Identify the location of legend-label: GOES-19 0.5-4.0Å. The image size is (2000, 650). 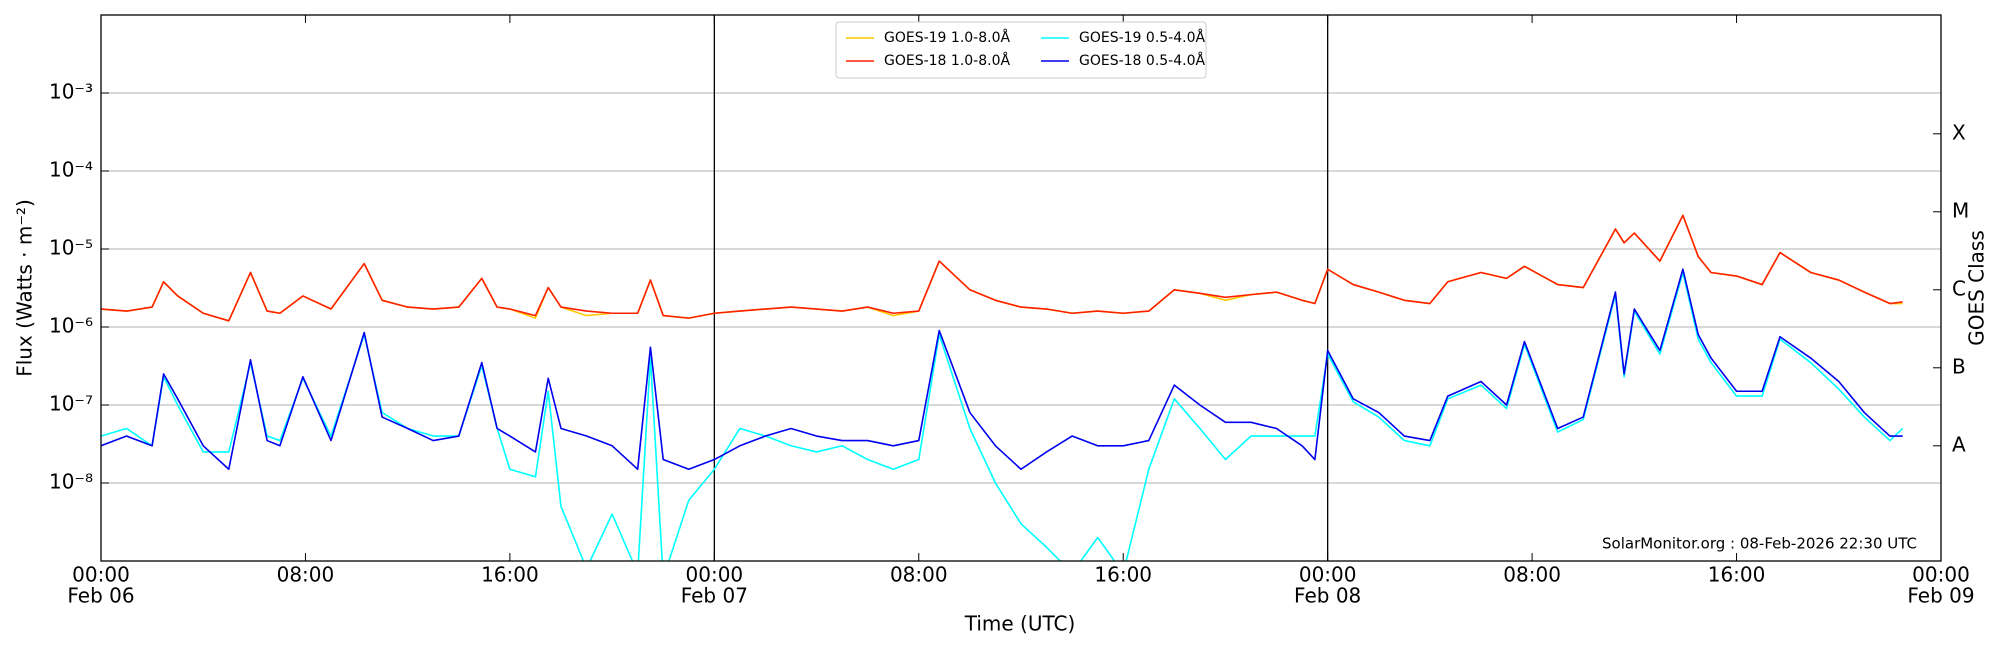
(1142, 37).